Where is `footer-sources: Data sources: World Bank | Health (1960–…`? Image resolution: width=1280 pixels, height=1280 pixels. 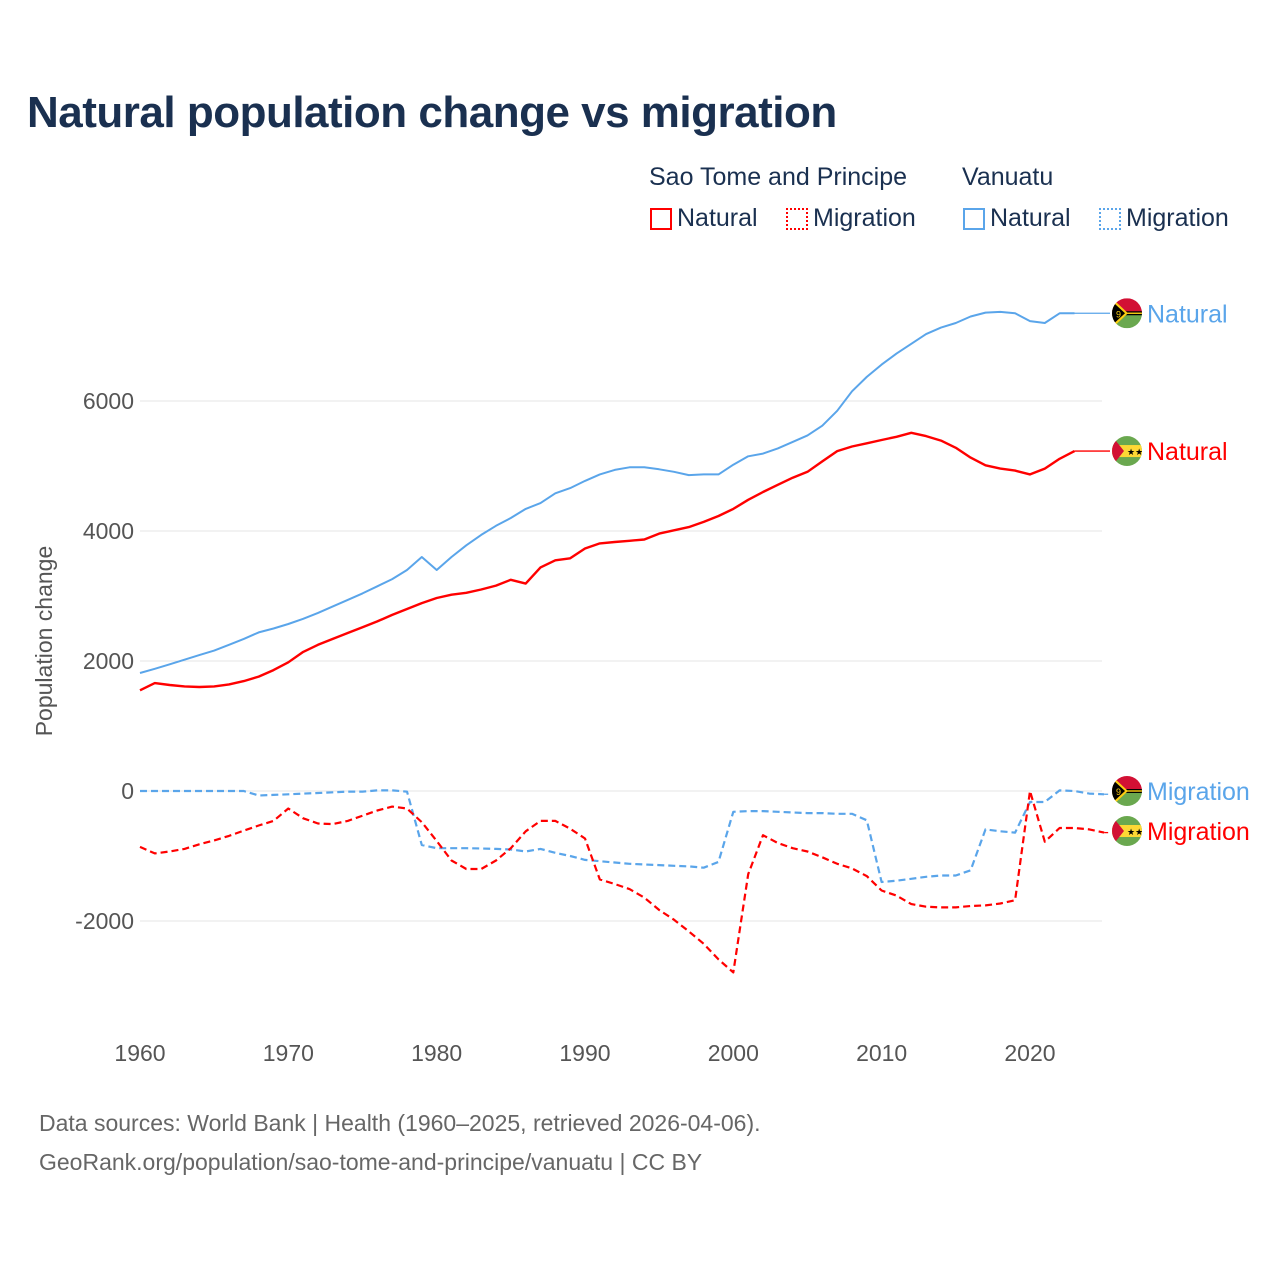
footer-sources: Data sources: World Bank | Health (1960–… is located at coordinates (400, 1123).